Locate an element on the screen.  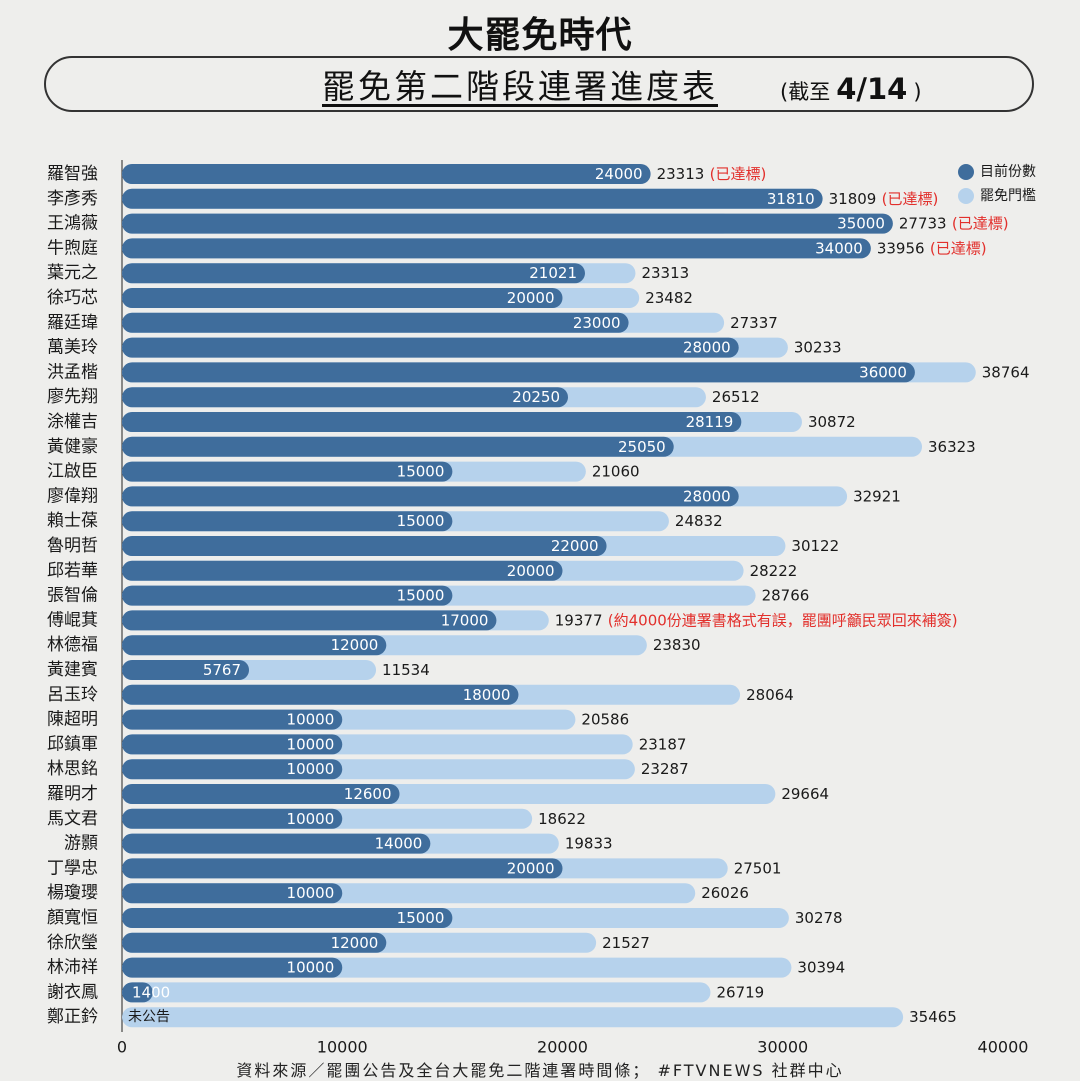
threshold-value-label: 23313 is located at coordinates (681, 174).